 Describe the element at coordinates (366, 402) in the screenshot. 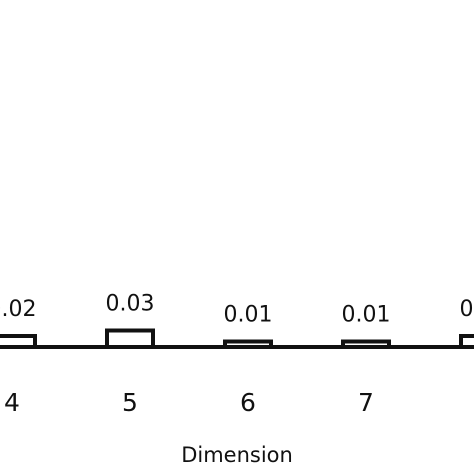

I see `x-tick-label: 7` at that location.